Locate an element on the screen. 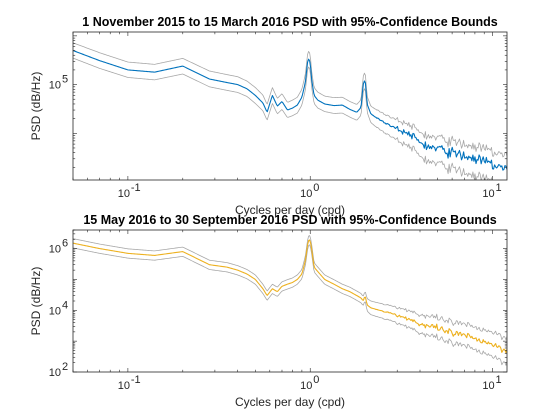 The image size is (560, 420). y-tick-exponent: 5 is located at coordinates (65, 80).